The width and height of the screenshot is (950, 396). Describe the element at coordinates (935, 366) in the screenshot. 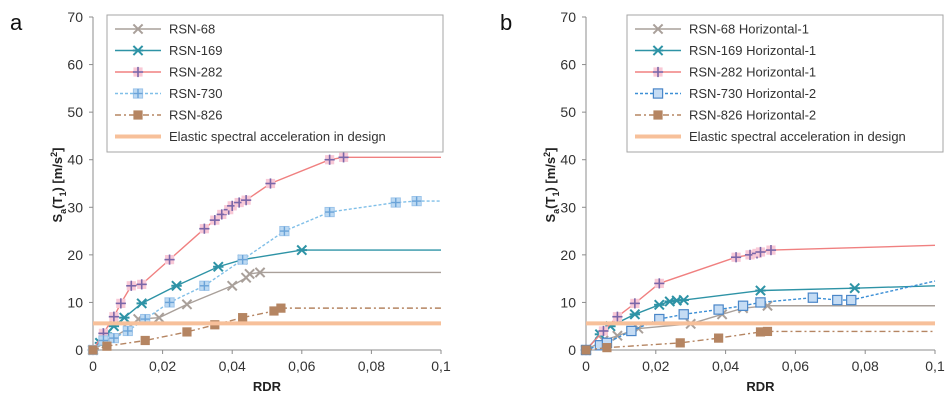

I see `x-tick-label: 0,1` at that location.